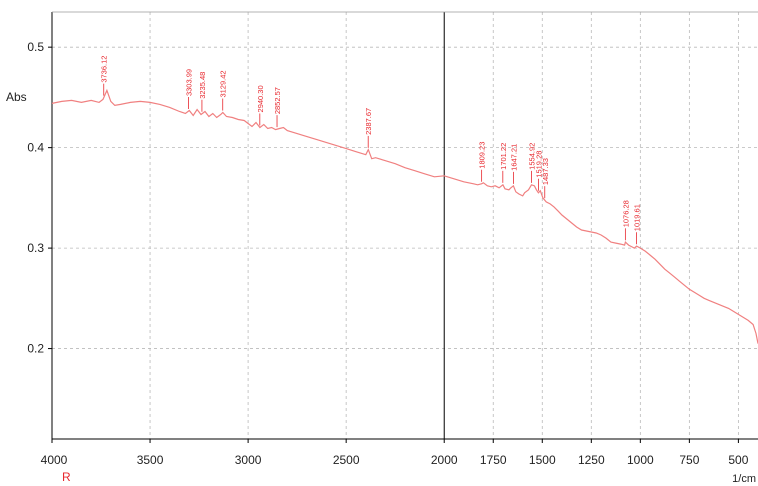  Describe the element at coordinates (35, 47) in the screenshot. I see `y-tick-label: 0.5` at that location.